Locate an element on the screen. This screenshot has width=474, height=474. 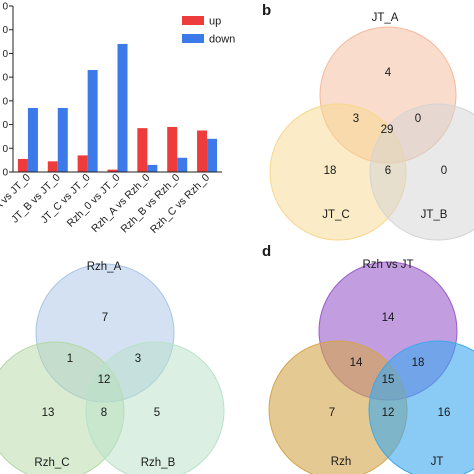
legend-swatch-down is located at coordinates (193, 38).